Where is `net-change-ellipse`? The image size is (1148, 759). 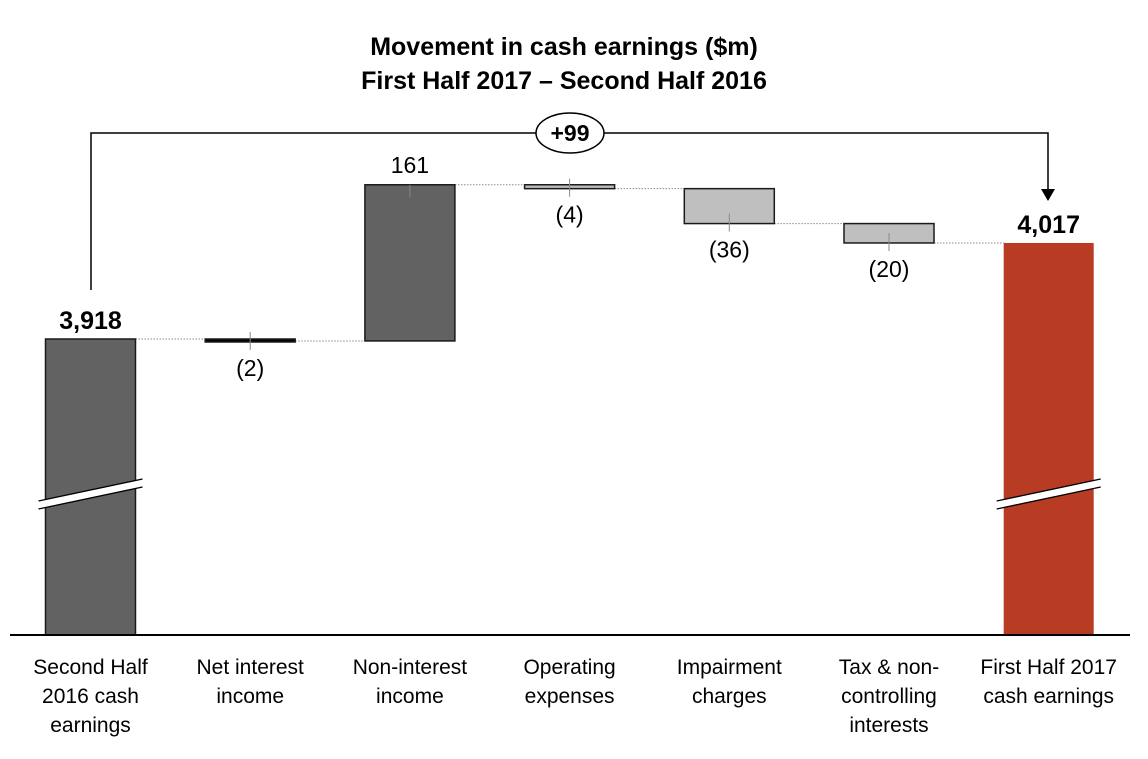 net-change-ellipse is located at coordinates (570, 133).